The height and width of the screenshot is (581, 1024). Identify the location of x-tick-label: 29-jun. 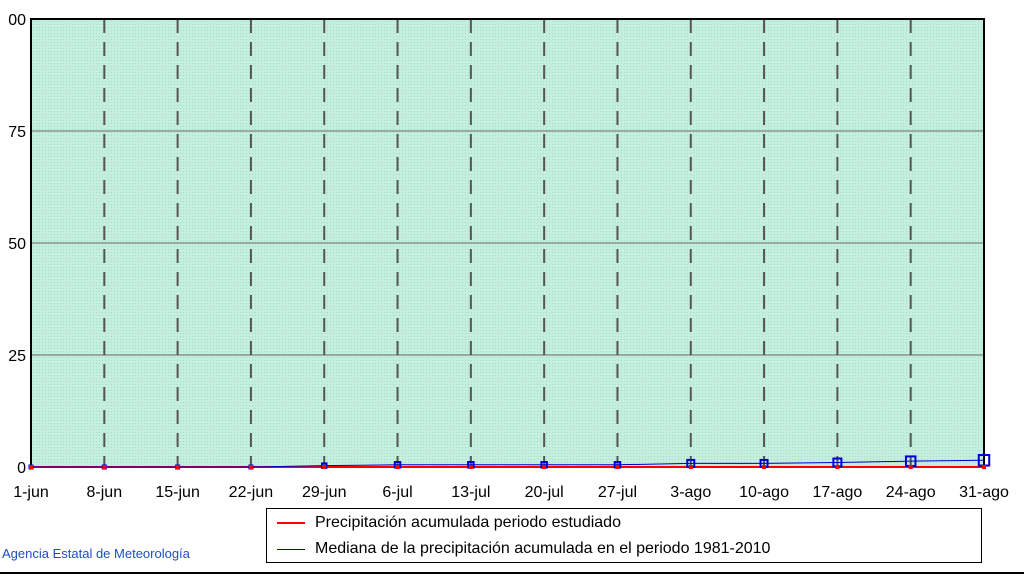
(324, 492).